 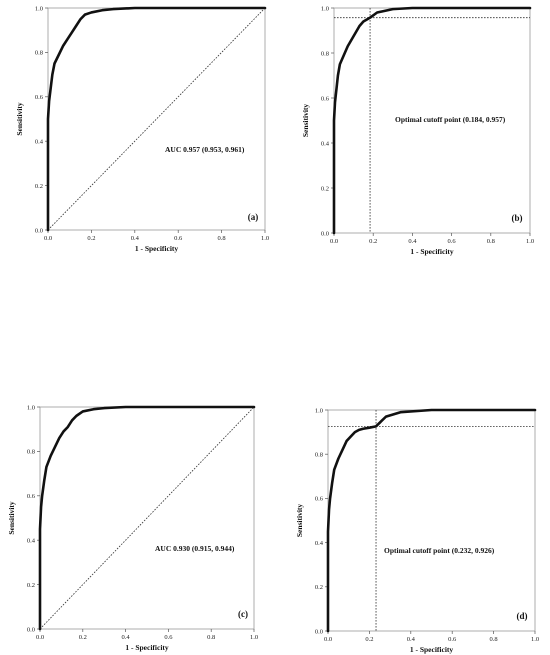 What do you see at coordinates (517, 218) in the screenshot?
I see `panel-letter: (b)` at bounding box center [517, 218].